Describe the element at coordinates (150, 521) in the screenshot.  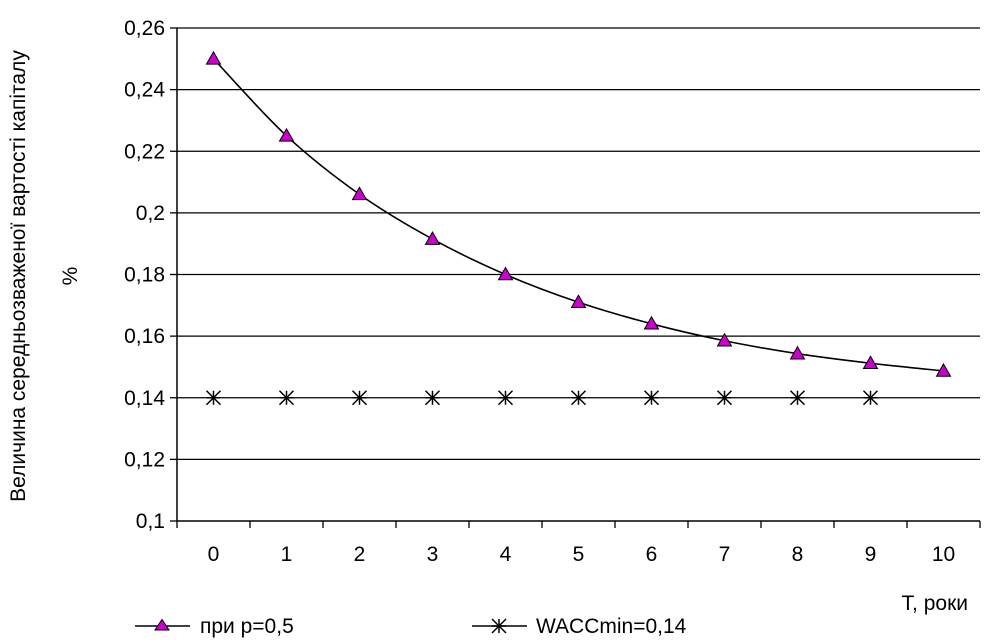
I see `y-tick-label: 0,1` at that location.